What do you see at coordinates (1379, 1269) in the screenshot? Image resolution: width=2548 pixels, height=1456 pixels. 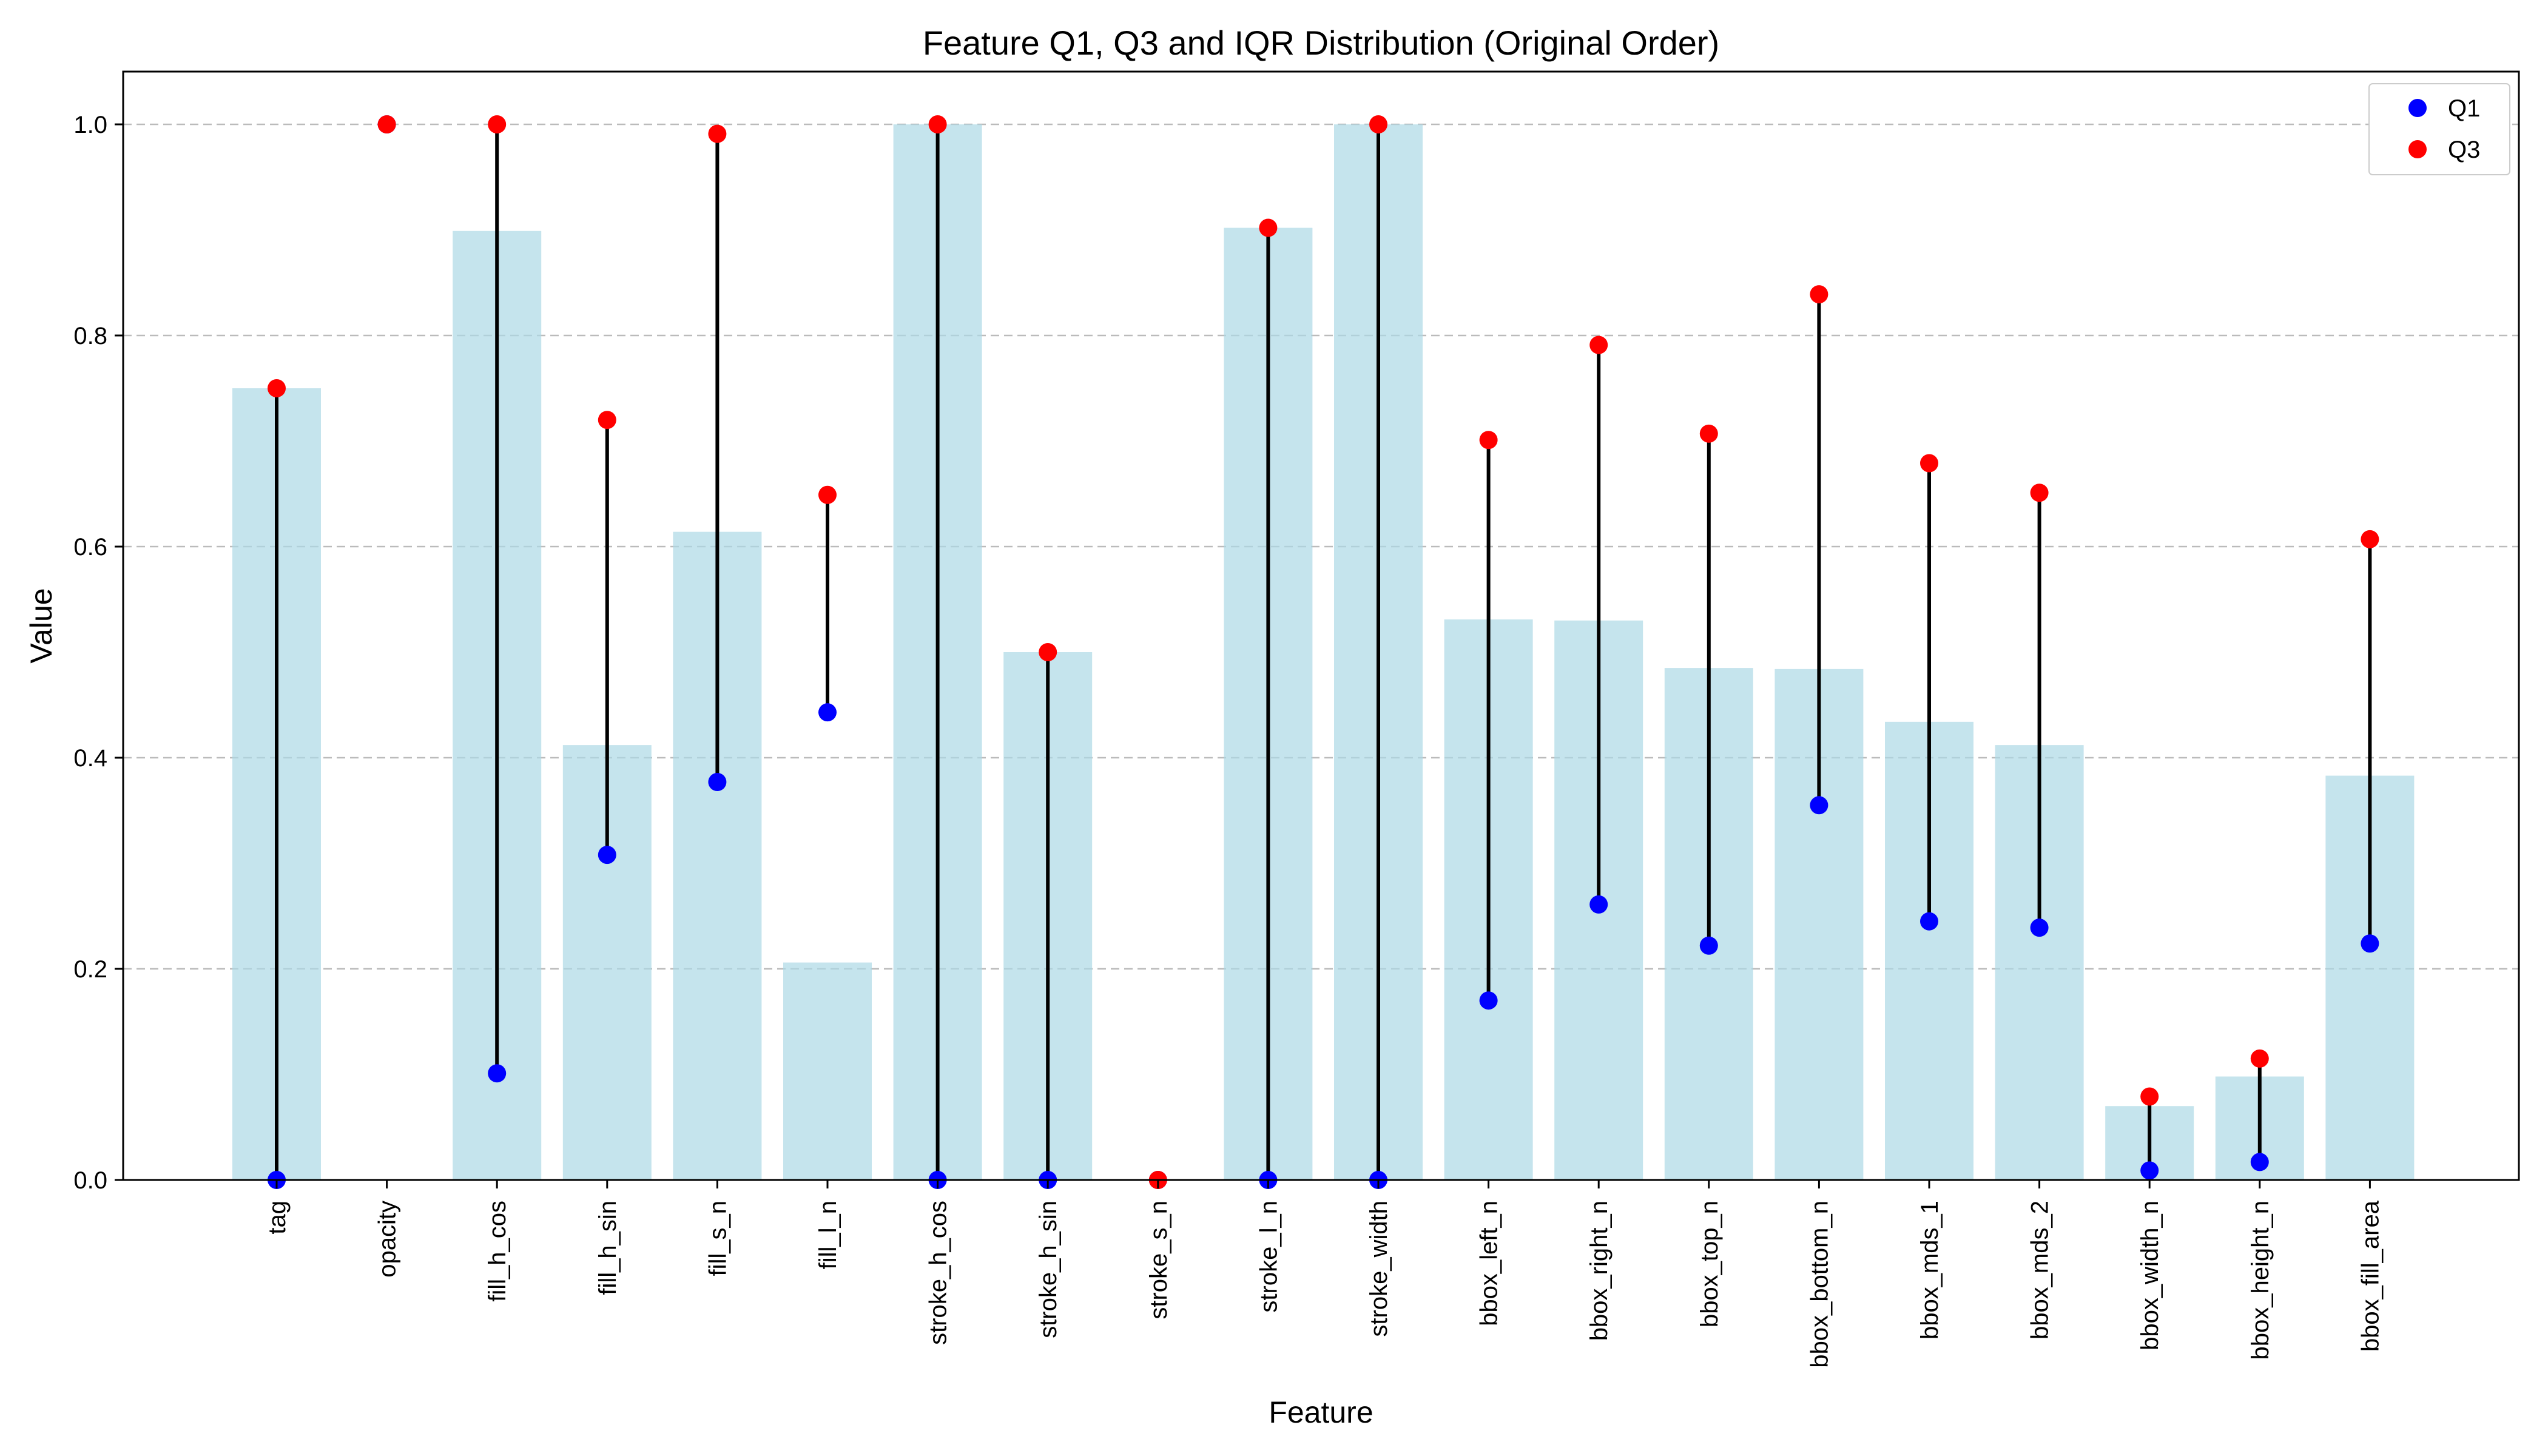 I see `x-tick-label: stroke_width` at bounding box center [1379, 1269].